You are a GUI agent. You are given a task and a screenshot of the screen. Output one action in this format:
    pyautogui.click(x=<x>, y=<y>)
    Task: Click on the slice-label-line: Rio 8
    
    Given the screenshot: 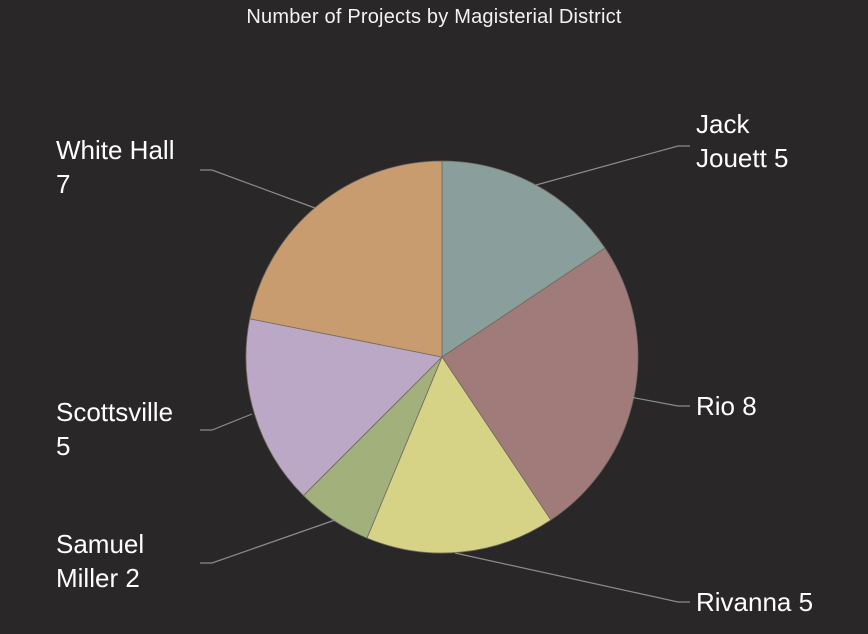 What is the action you would take?
    pyautogui.click(x=726, y=406)
    